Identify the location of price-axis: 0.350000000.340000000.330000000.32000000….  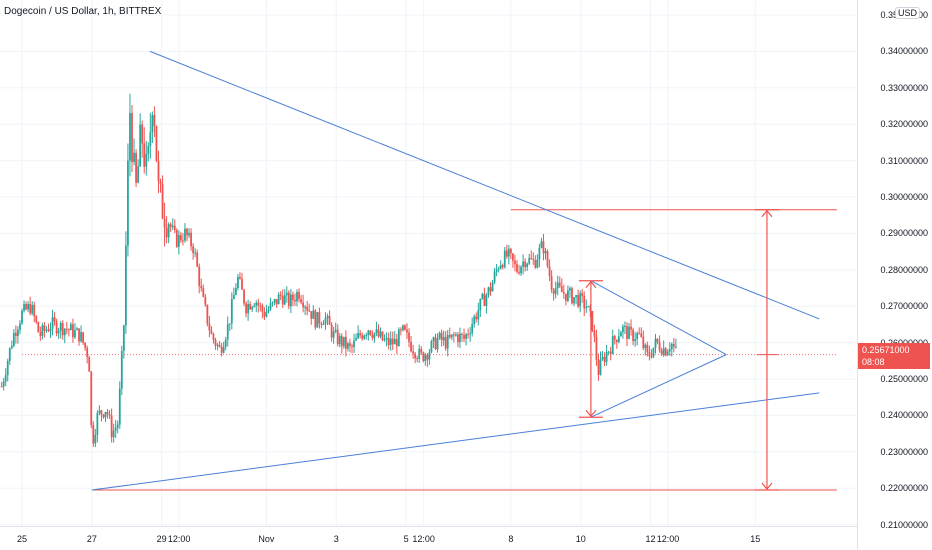
(895, 275).